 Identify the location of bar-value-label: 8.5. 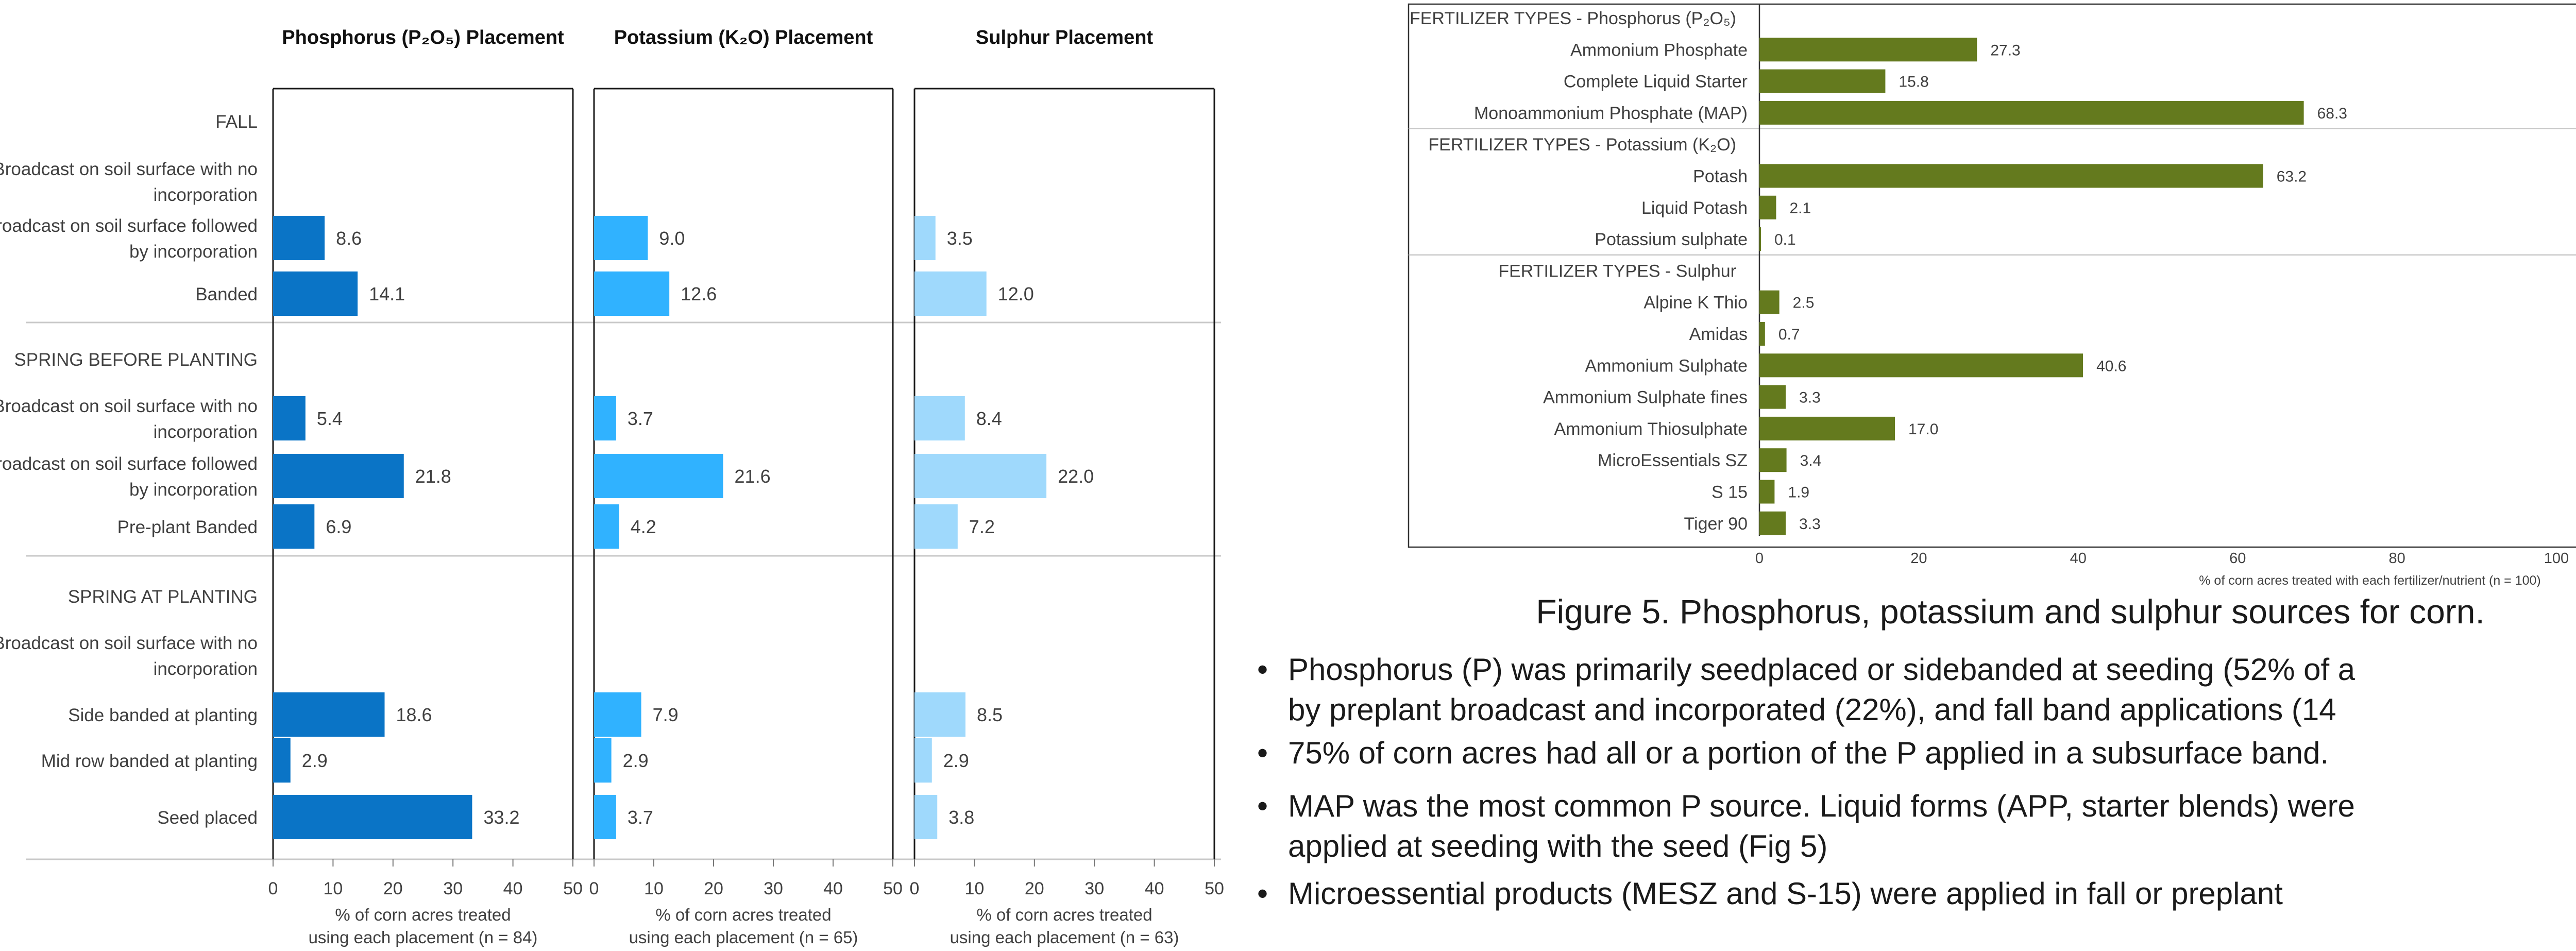
(990, 714).